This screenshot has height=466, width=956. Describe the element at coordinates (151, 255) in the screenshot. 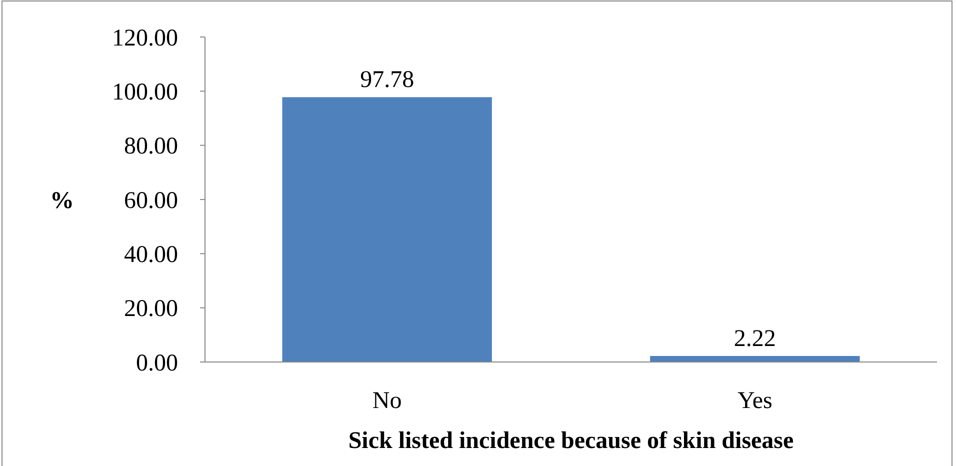

I see `y-tick-label: 40.00` at that location.